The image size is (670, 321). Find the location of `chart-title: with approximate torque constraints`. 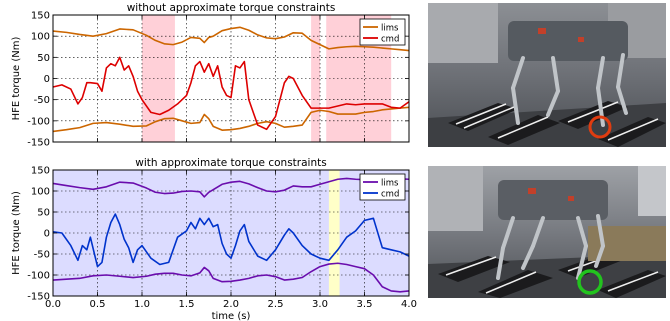

chart-title: with approximate torque constraints is located at coordinates (230, 163).